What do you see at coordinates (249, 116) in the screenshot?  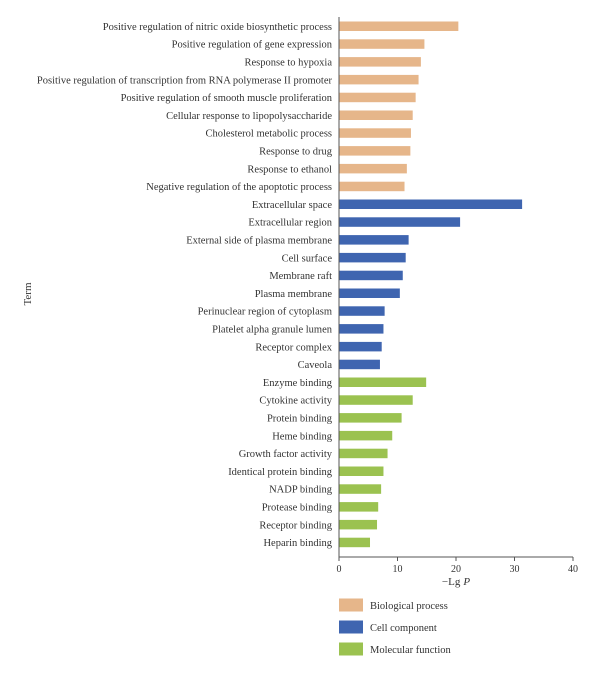 I see `term-label: Cellular response to lipopolysaccharide` at bounding box center [249, 116].